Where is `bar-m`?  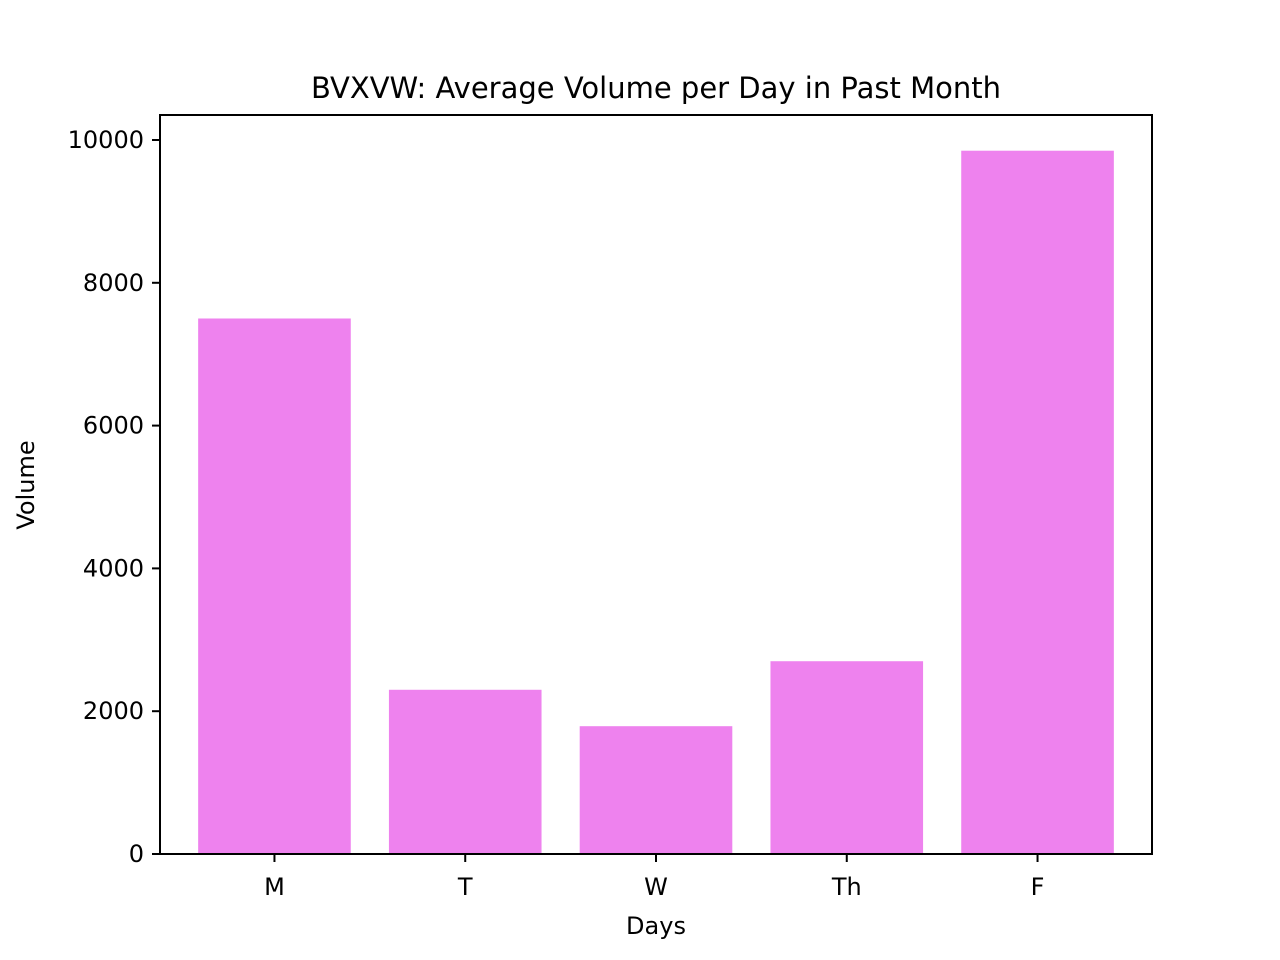
bar-m is located at coordinates (274, 586).